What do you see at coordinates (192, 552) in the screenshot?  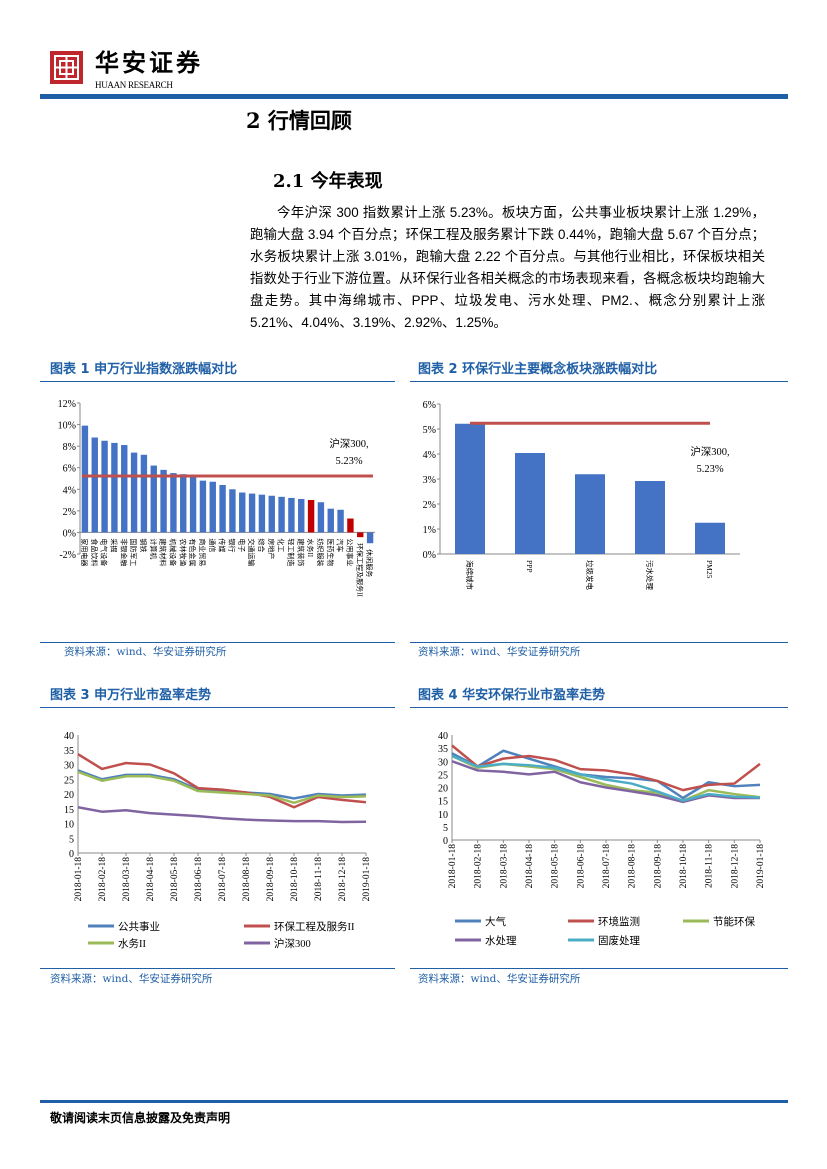 I see `x-tick-label: 有色金属` at bounding box center [192, 552].